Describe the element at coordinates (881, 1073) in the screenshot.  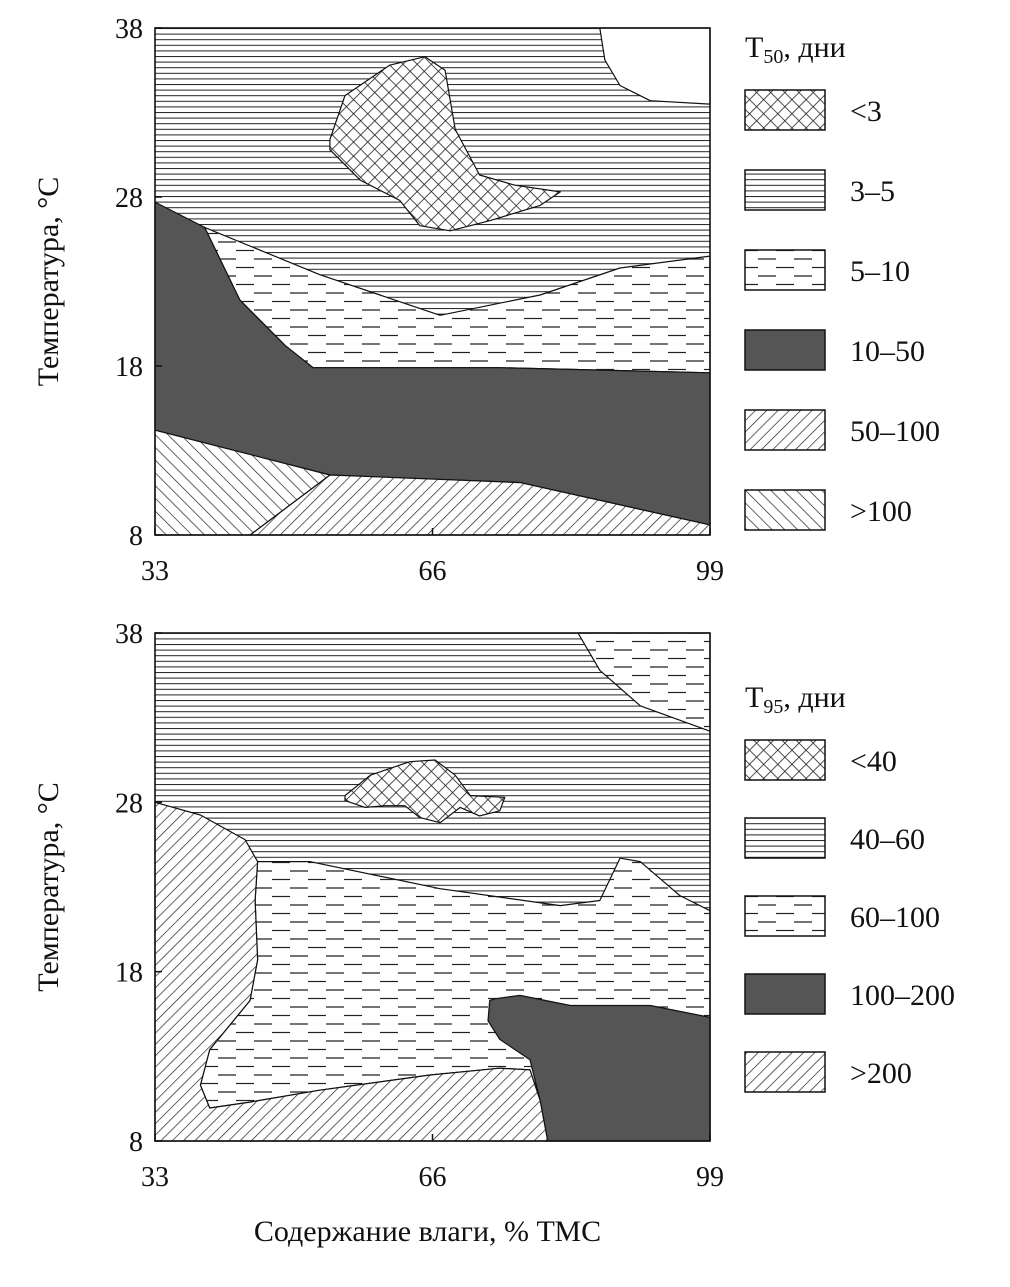
I see `legend-label: >200` at that location.